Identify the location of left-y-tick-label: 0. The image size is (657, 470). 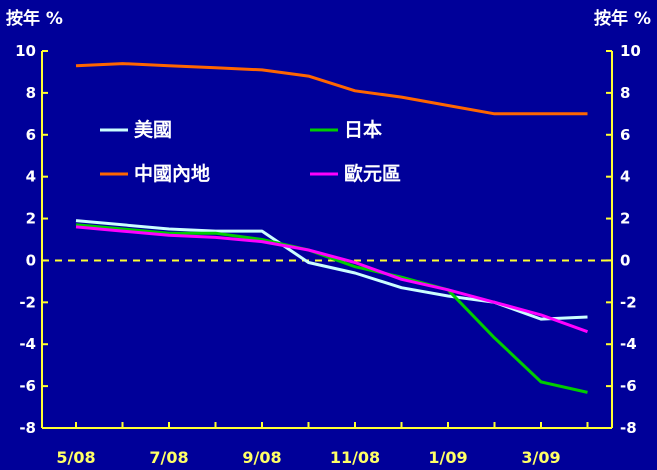
(31, 260).